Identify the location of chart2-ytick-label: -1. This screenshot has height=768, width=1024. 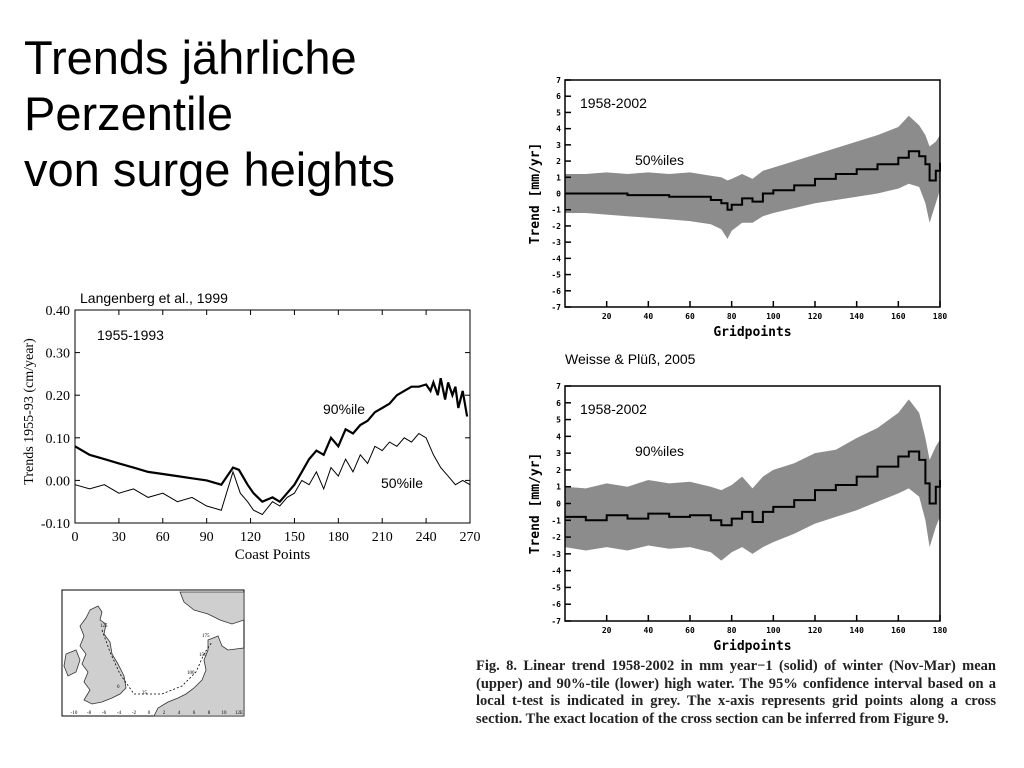
(556, 210).